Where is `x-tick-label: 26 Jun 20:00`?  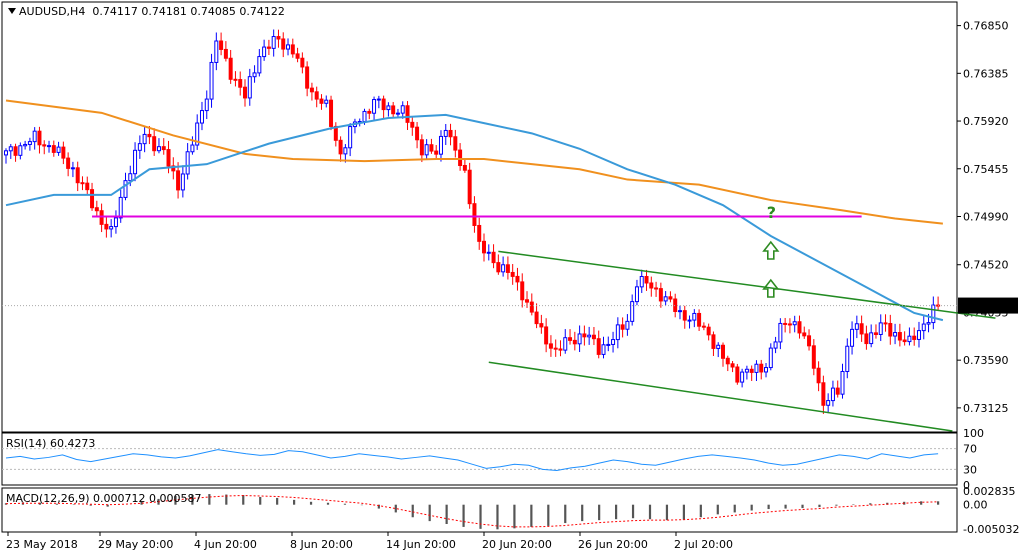
x-tick-label: 26 Jun 20:00 is located at coordinates (613, 544).